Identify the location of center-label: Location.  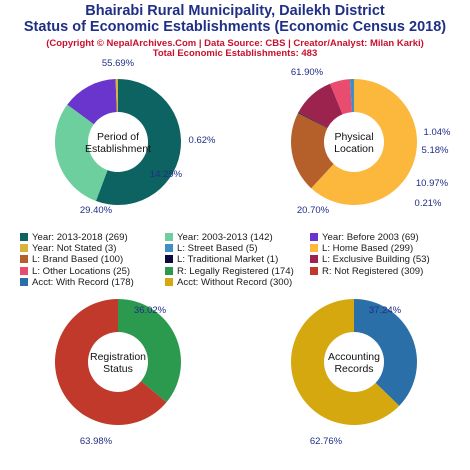
(354, 149).